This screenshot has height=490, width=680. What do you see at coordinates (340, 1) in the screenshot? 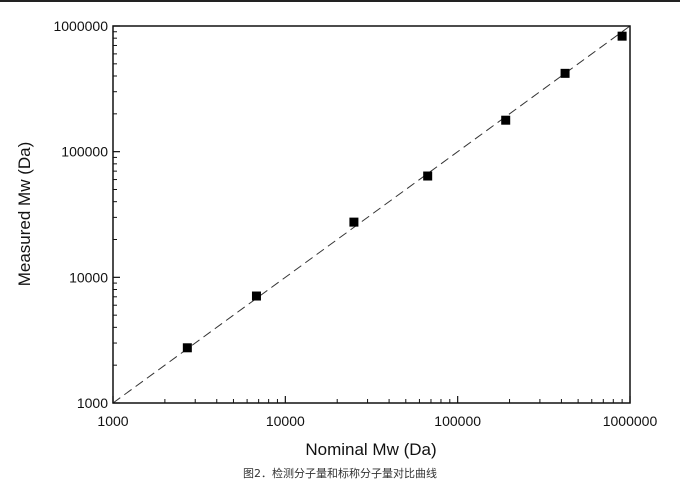
I see `top-divider` at bounding box center [340, 1].